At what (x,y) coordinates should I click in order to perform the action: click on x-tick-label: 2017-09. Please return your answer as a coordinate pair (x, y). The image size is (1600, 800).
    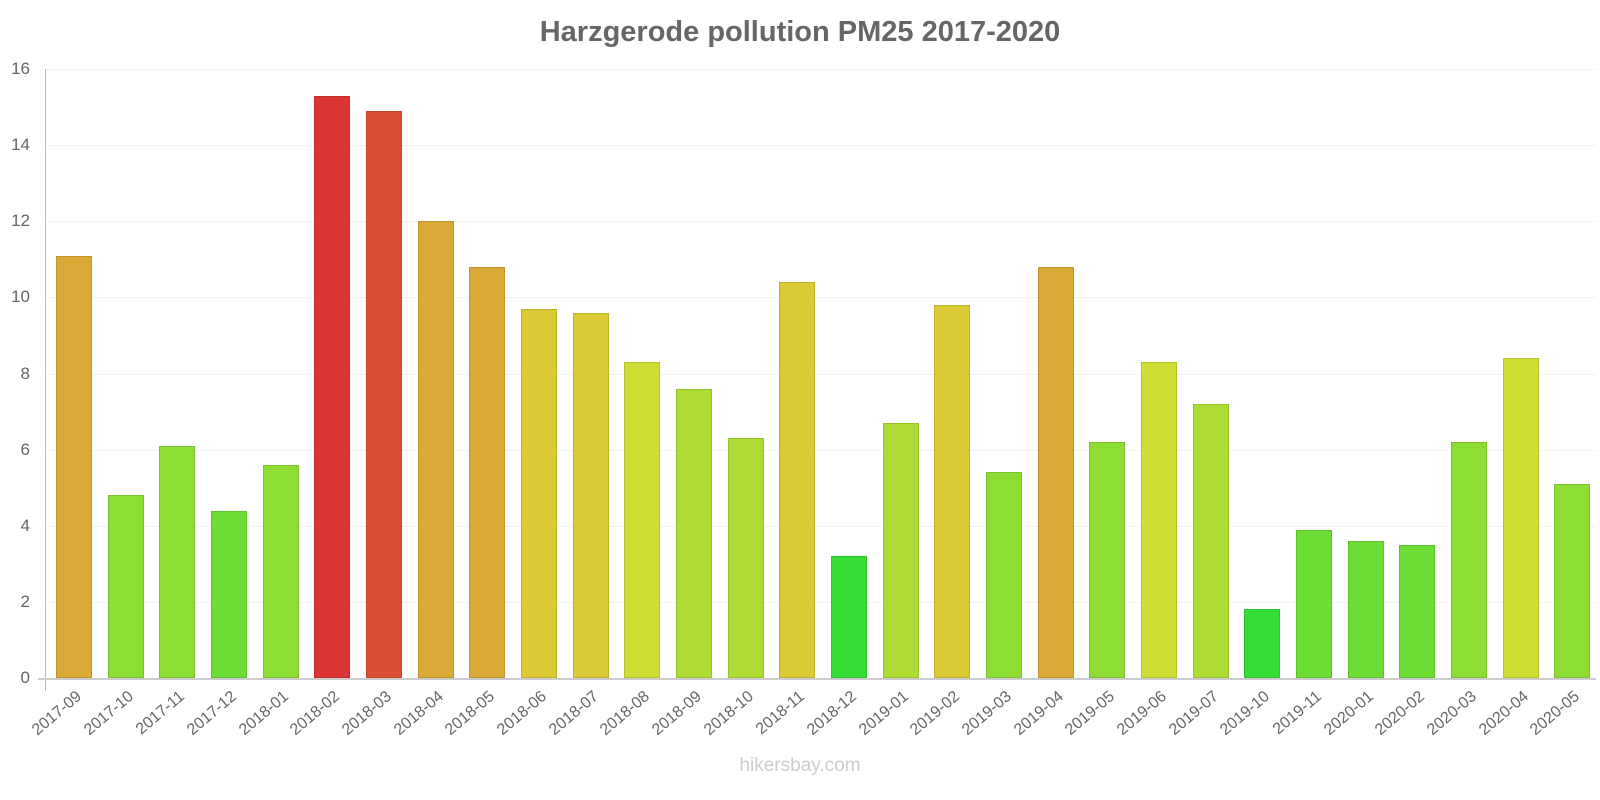
    Looking at the image, I should click on (56, 713).